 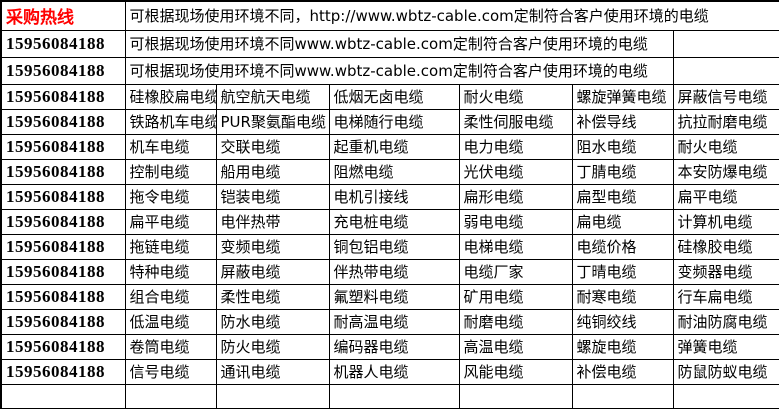 What do you see at coordinates (394, 146) in the screenshot?
I see `keyword-link: 起重机电缆` at bounding box center [394, 146].